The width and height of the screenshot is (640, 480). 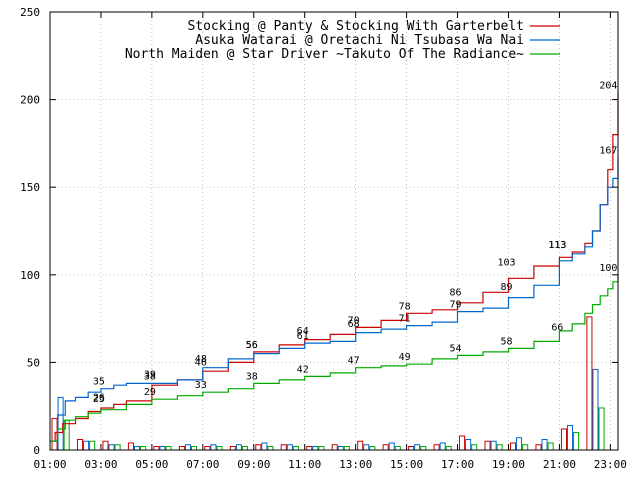 I want to click on data-label: 42, so click(x=303, y=369).